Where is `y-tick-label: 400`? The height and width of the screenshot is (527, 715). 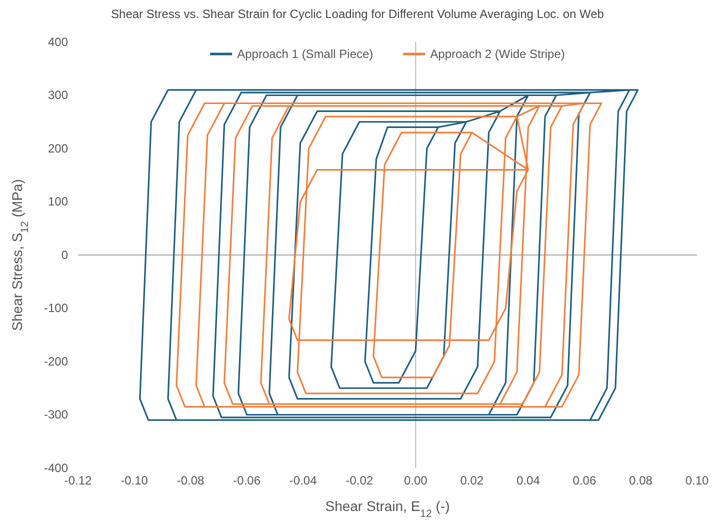
y-tick-label: 400 is located at coordinates (58, 41).